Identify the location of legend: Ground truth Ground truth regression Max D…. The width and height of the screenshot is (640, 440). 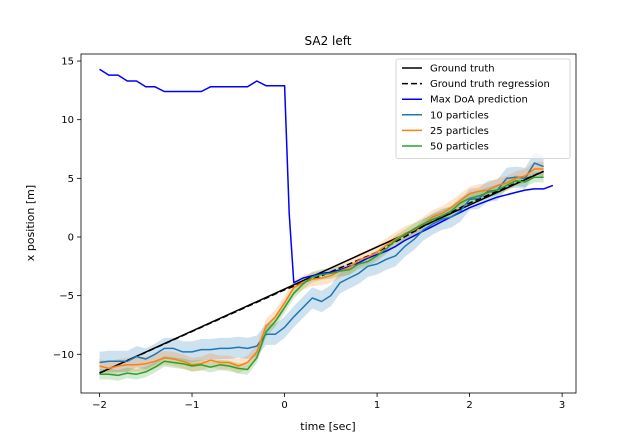
(483, 108).